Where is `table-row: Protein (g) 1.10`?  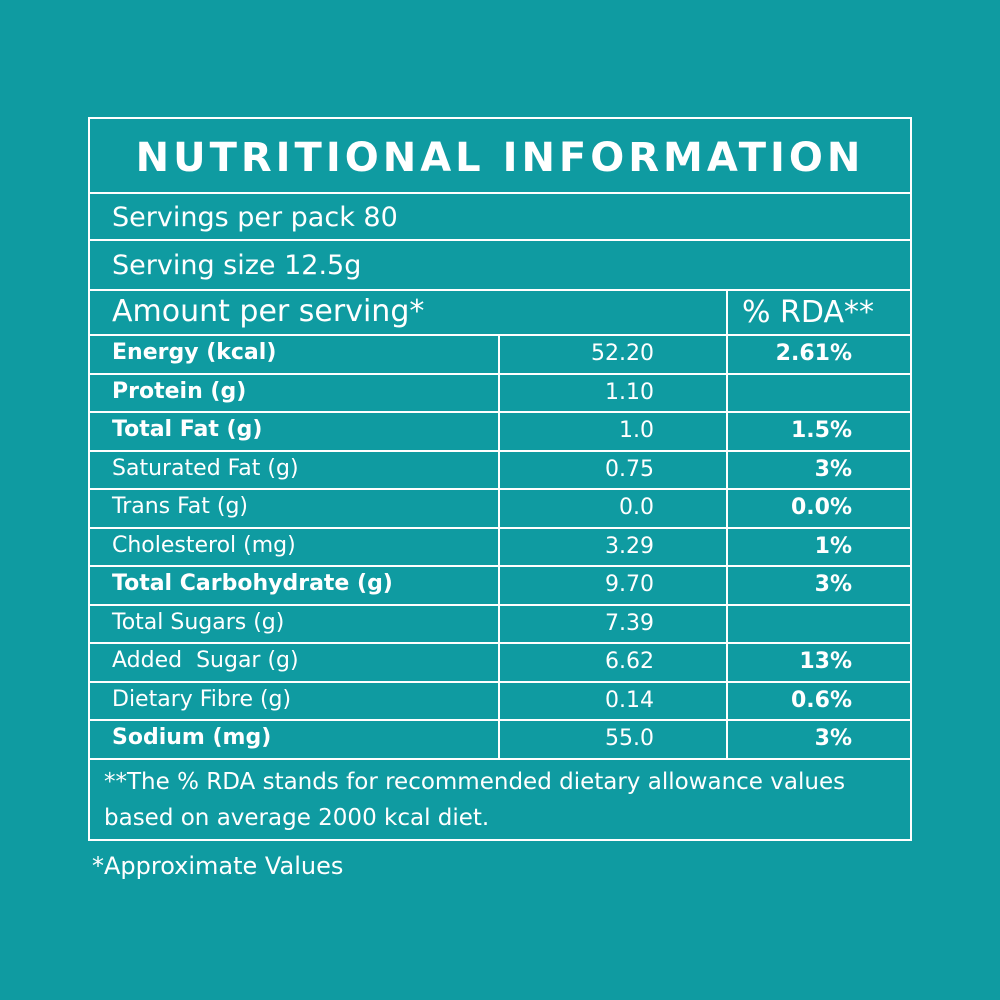 table-row: Protein (g) 1.10 is located at coordinates (500, 393).